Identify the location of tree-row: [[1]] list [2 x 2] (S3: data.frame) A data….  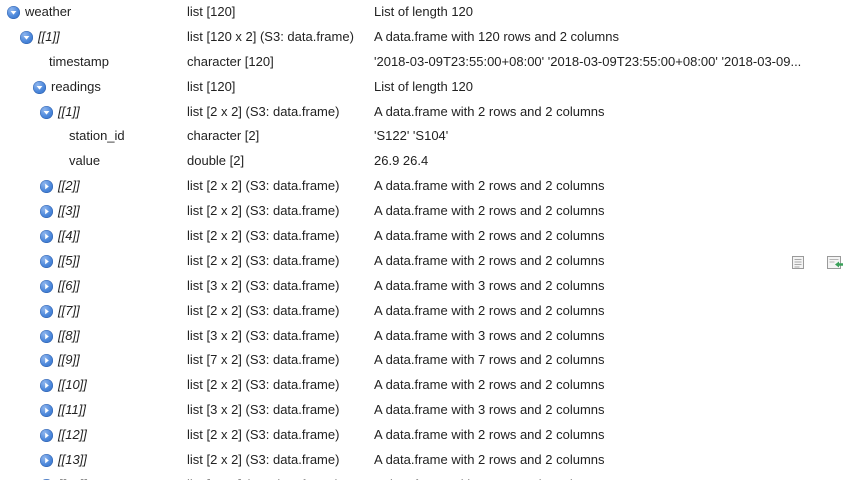
(432, 112).